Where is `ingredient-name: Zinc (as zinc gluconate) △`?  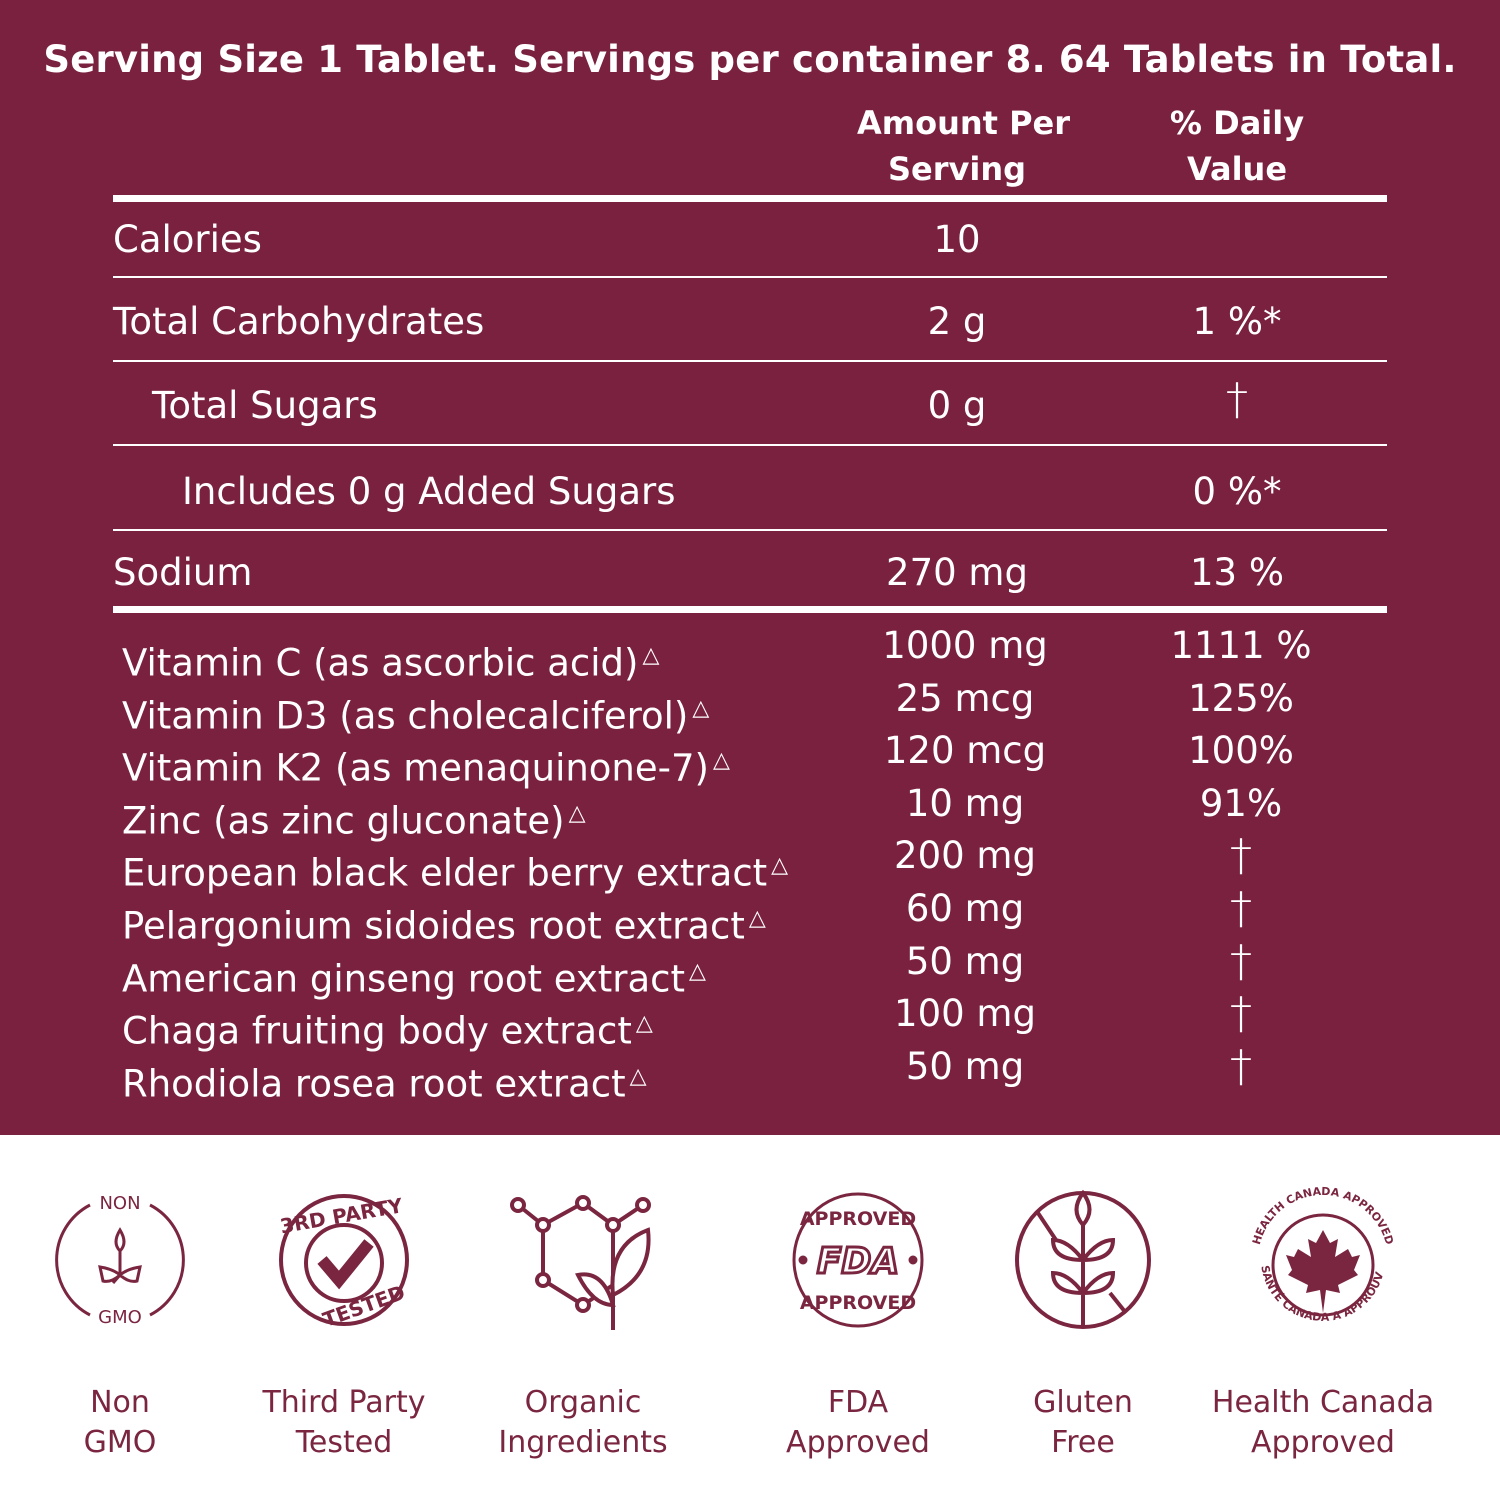
ingredient-name: Zinc (as zinc gluconate) △ is located at coordinates (354, 817).